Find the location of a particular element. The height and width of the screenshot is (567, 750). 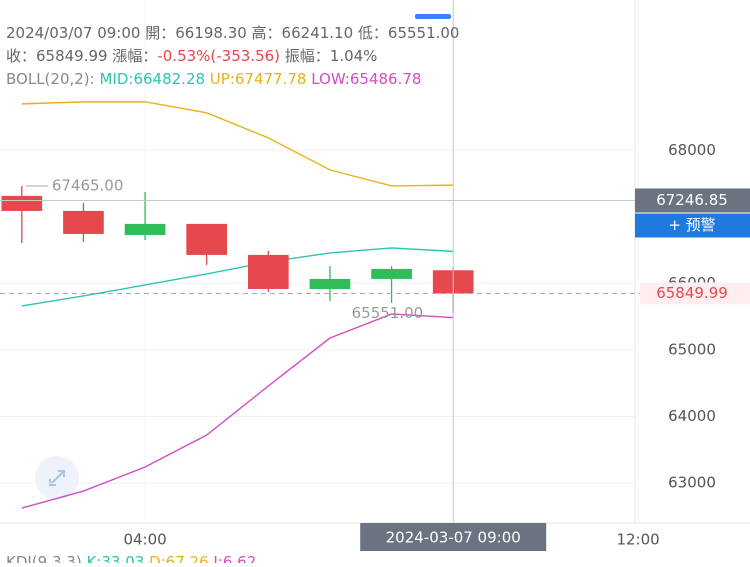

crosshair-time-box is located at coordinates (453, 537).